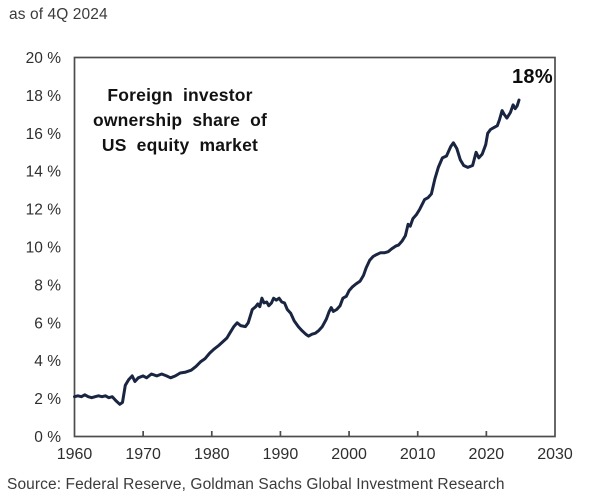  Describe the element at coordinates (349, 454) in the screenshot. I see `x-axis-label: 2000` at that location.